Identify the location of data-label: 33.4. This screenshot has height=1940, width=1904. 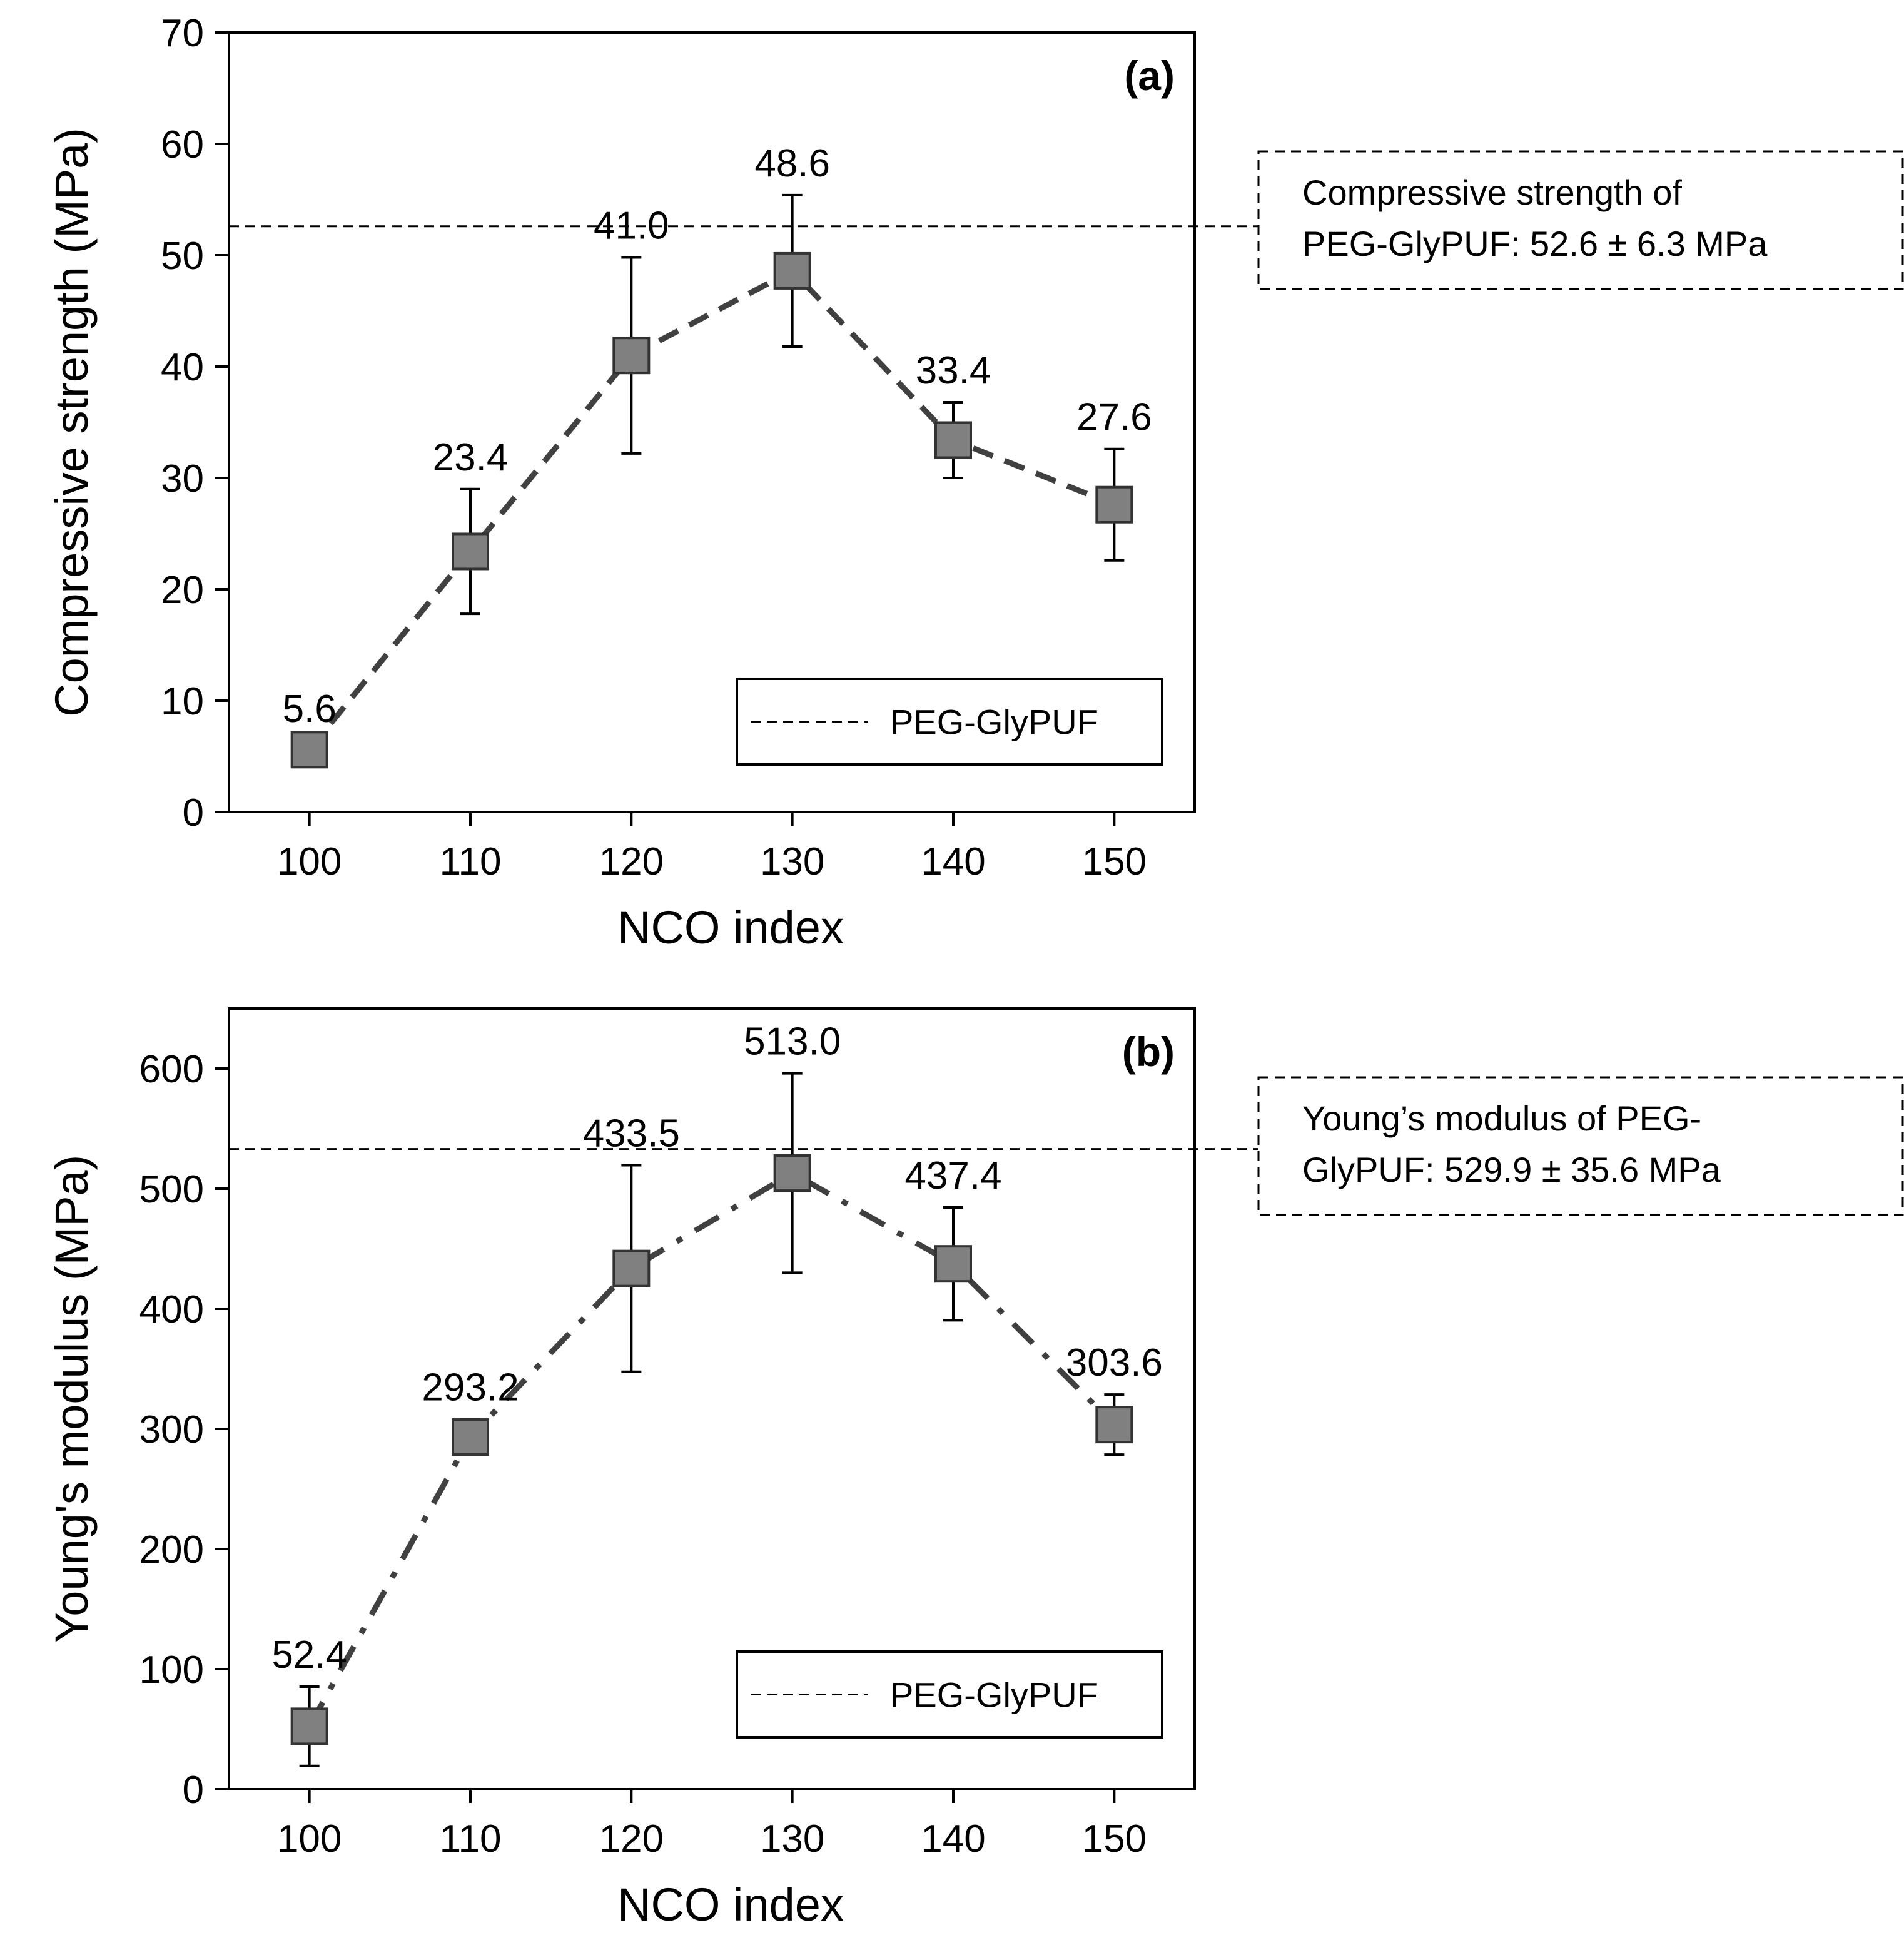
(953, 371).